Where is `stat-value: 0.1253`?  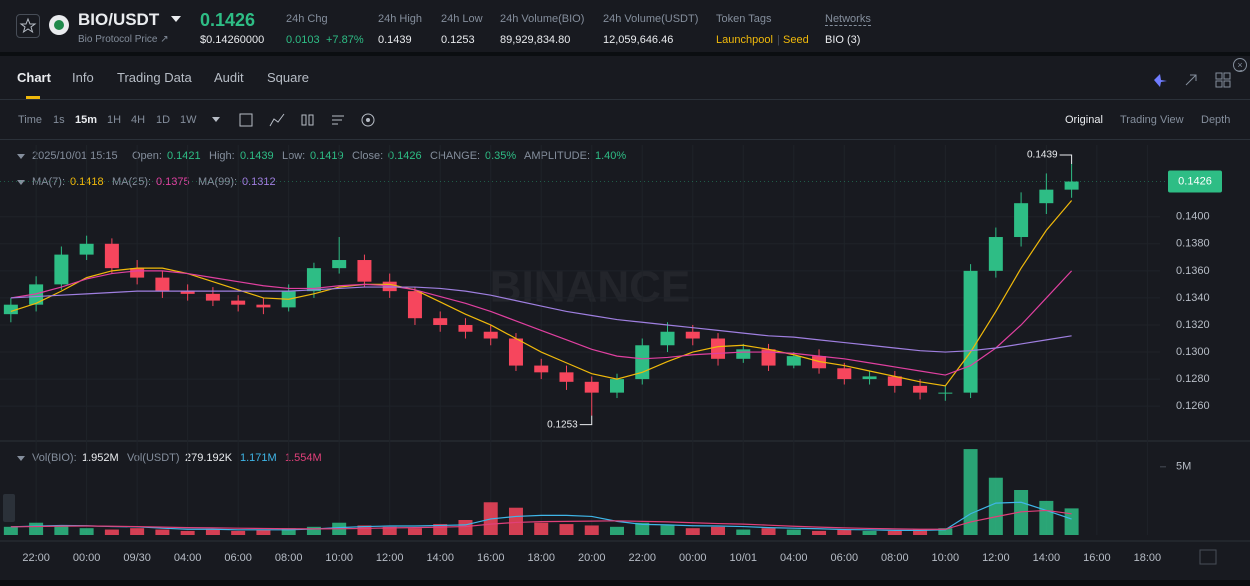
stat-value: 0.1253 is located at coordinates (458, 40).